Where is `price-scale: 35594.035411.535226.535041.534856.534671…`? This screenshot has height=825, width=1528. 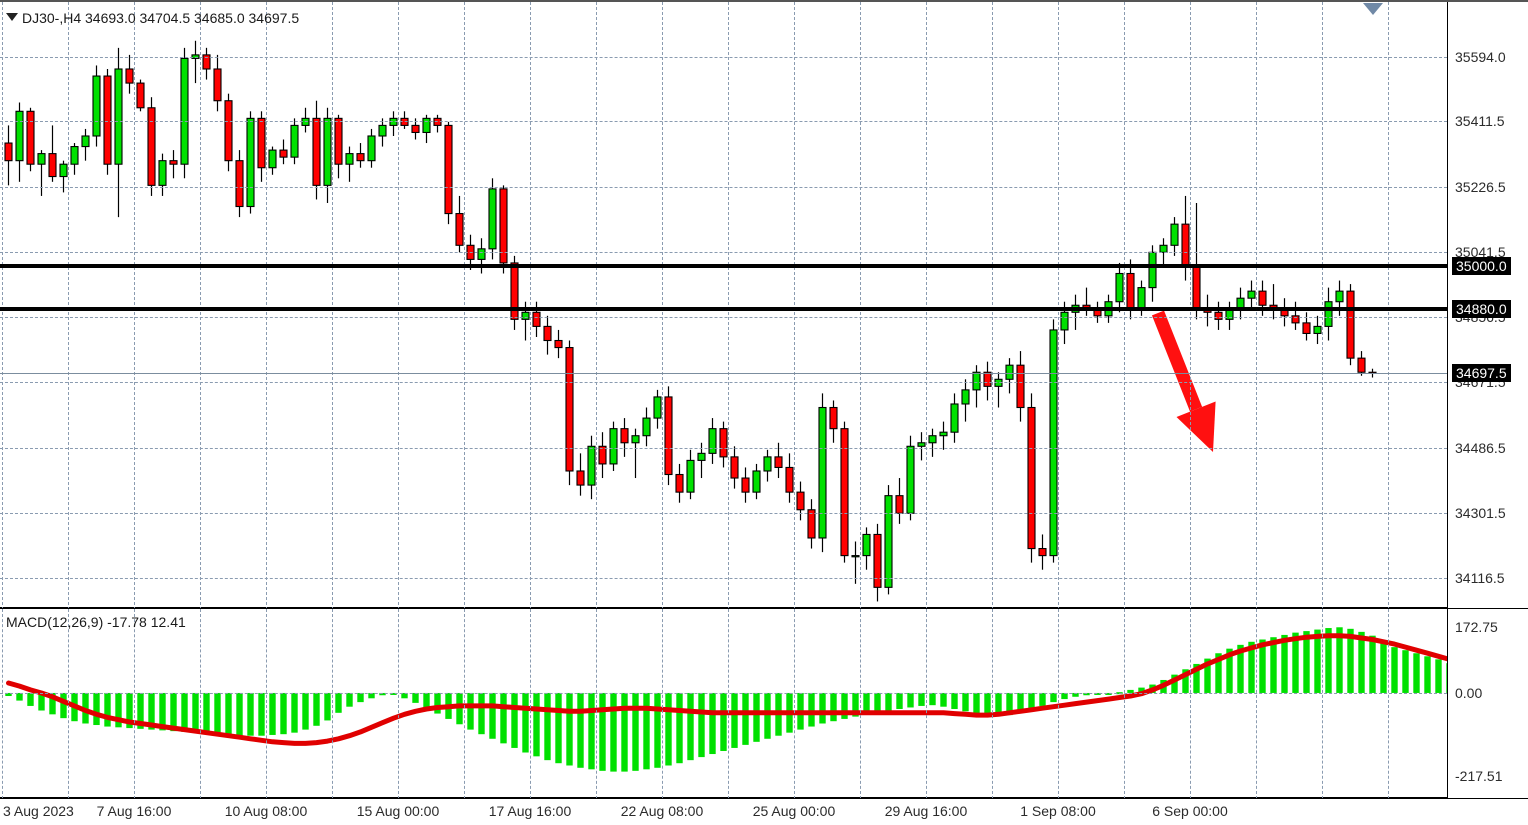
price-scale: 35594.035411.535226.535041.534856.534671… is located at coordinates (1487, 306).